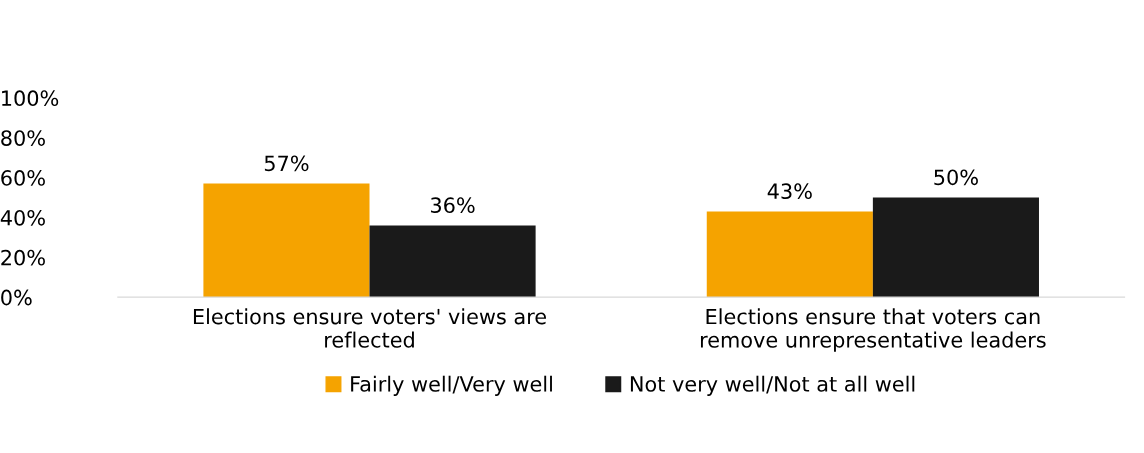  What do you see at coordinates (789, 191) in the screenshot?
I see `text: 43%` at bounding box center [789, 191].